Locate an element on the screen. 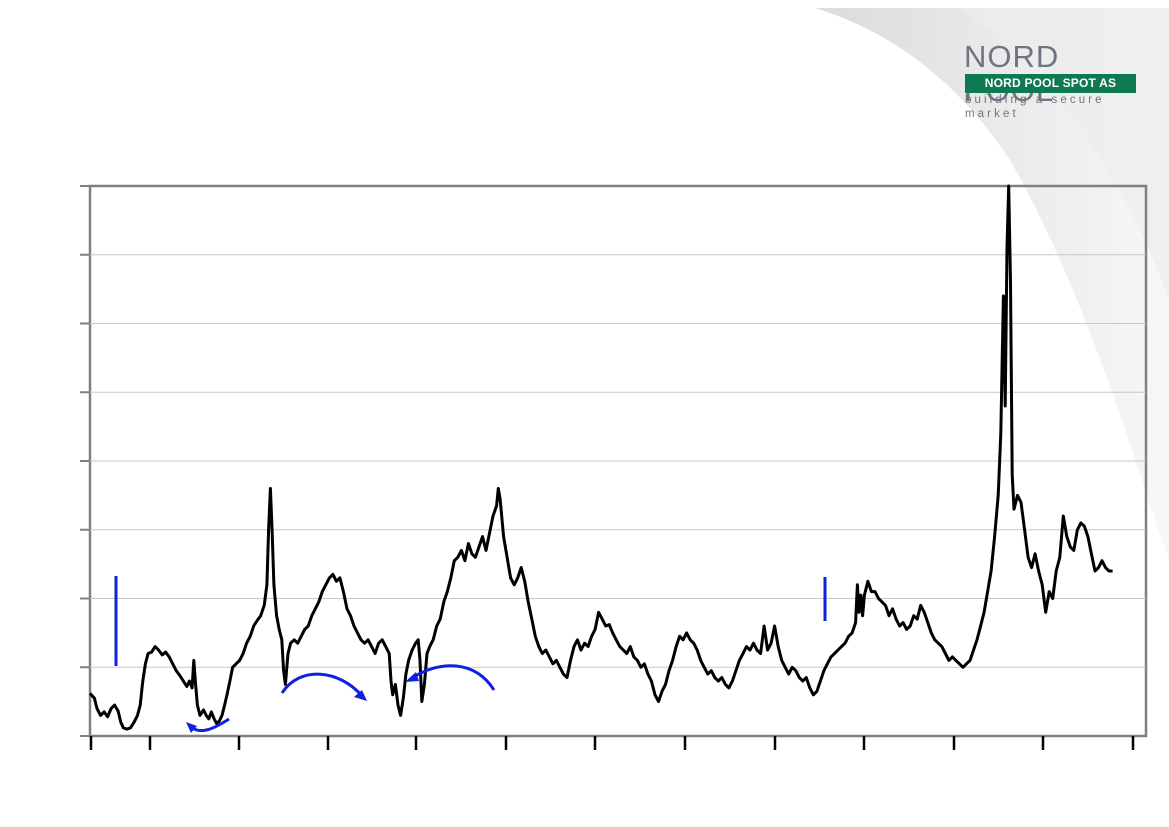 This screenshot has width=1169, height=827. annotations is located at coordinates (470, 654).